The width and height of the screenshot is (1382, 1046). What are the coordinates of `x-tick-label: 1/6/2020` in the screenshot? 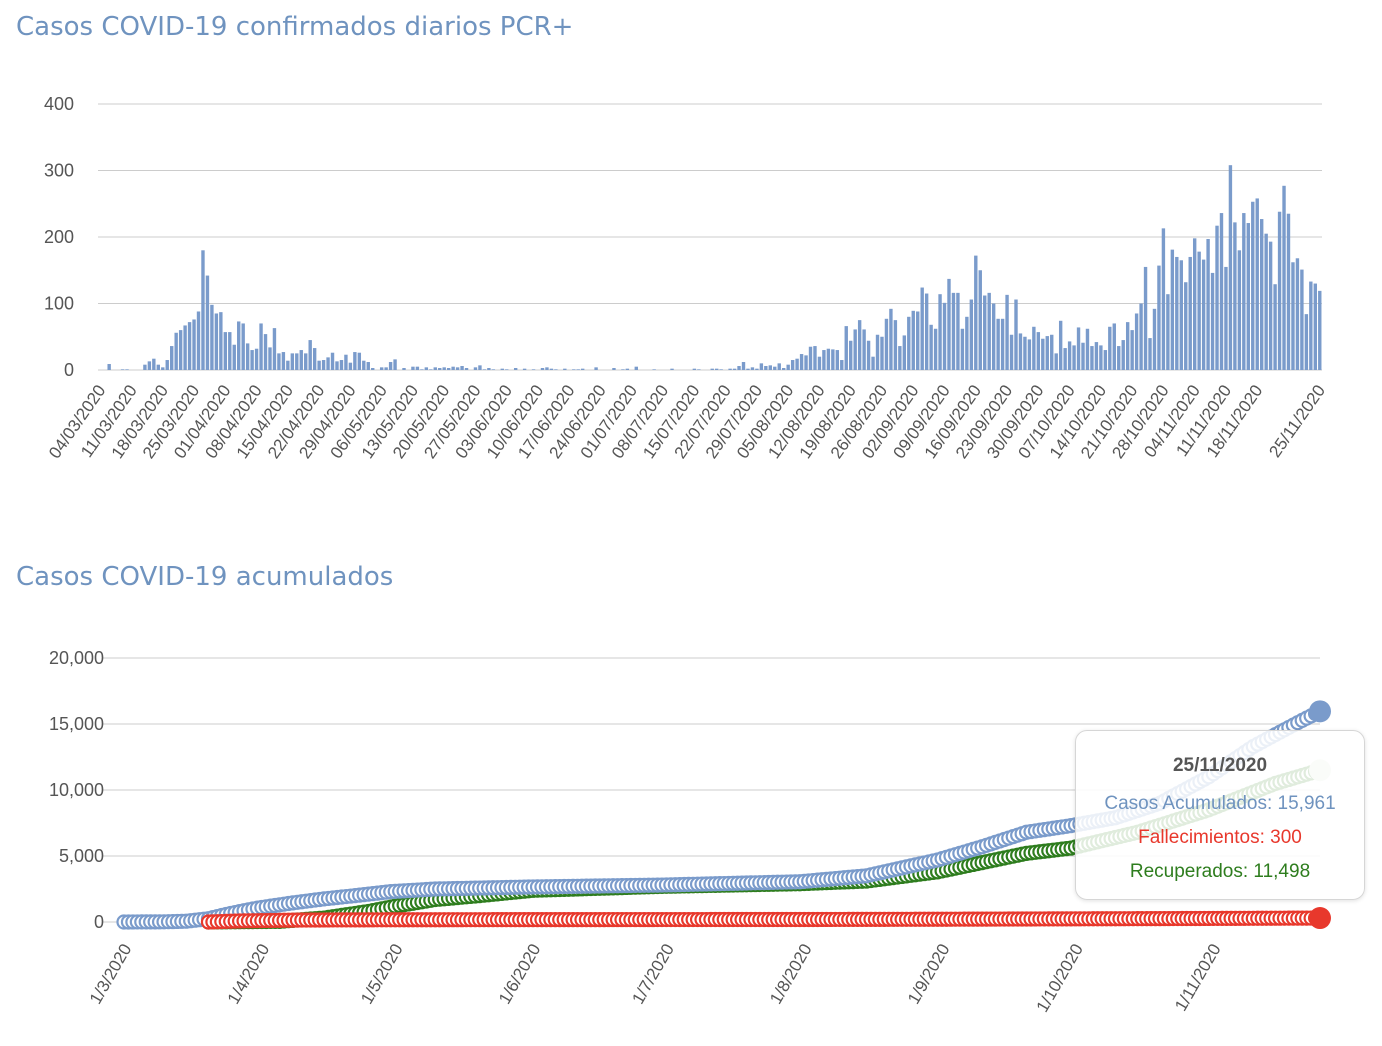 It's located at (520, 974).